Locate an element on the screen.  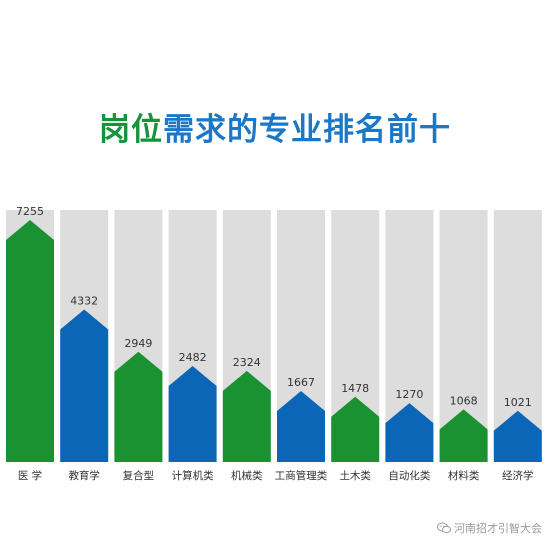
chart-title-char: 的 is located at coordinates (243, 130).